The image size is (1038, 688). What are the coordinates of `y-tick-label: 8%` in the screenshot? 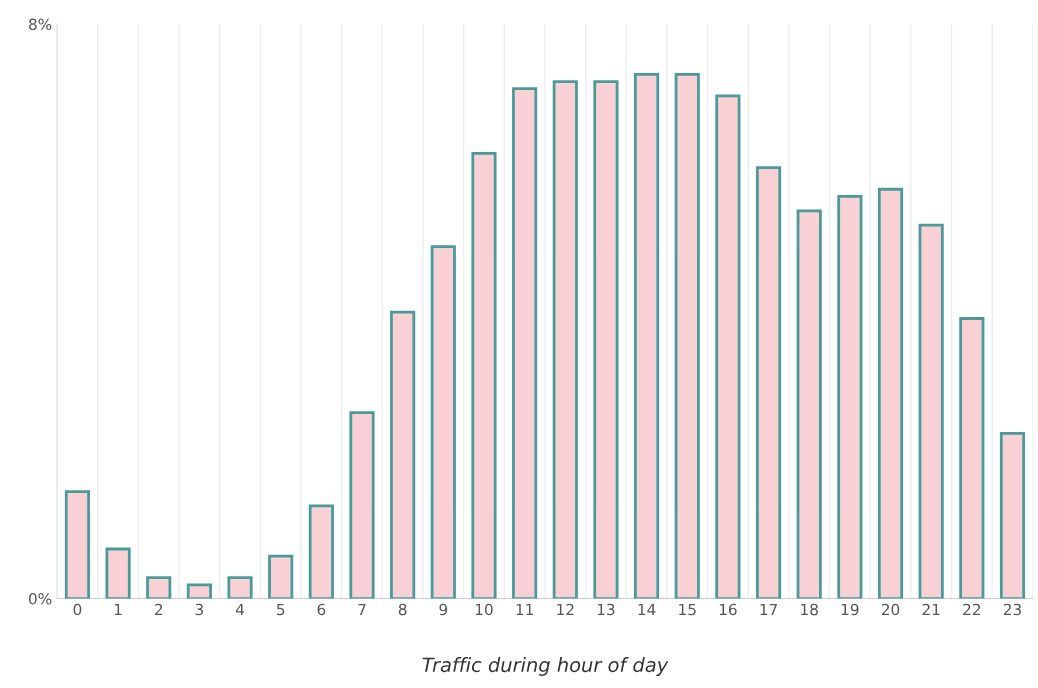 It's located at (40, 24).